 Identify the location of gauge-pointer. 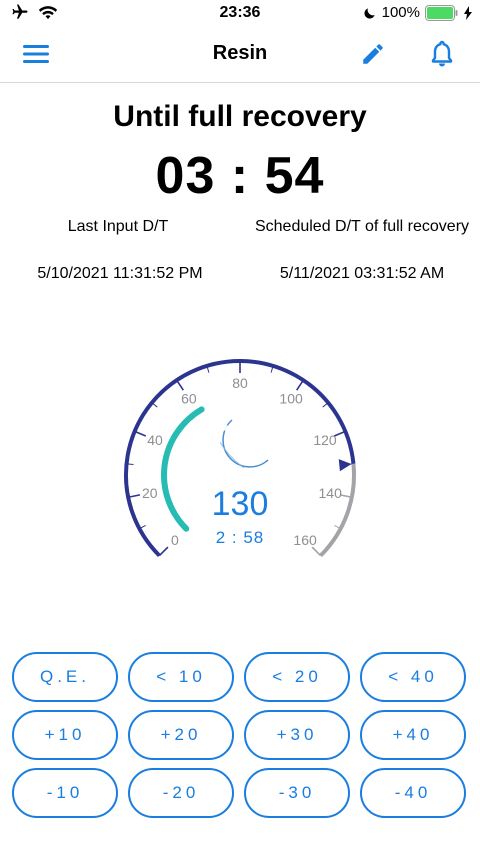
(345, 465).